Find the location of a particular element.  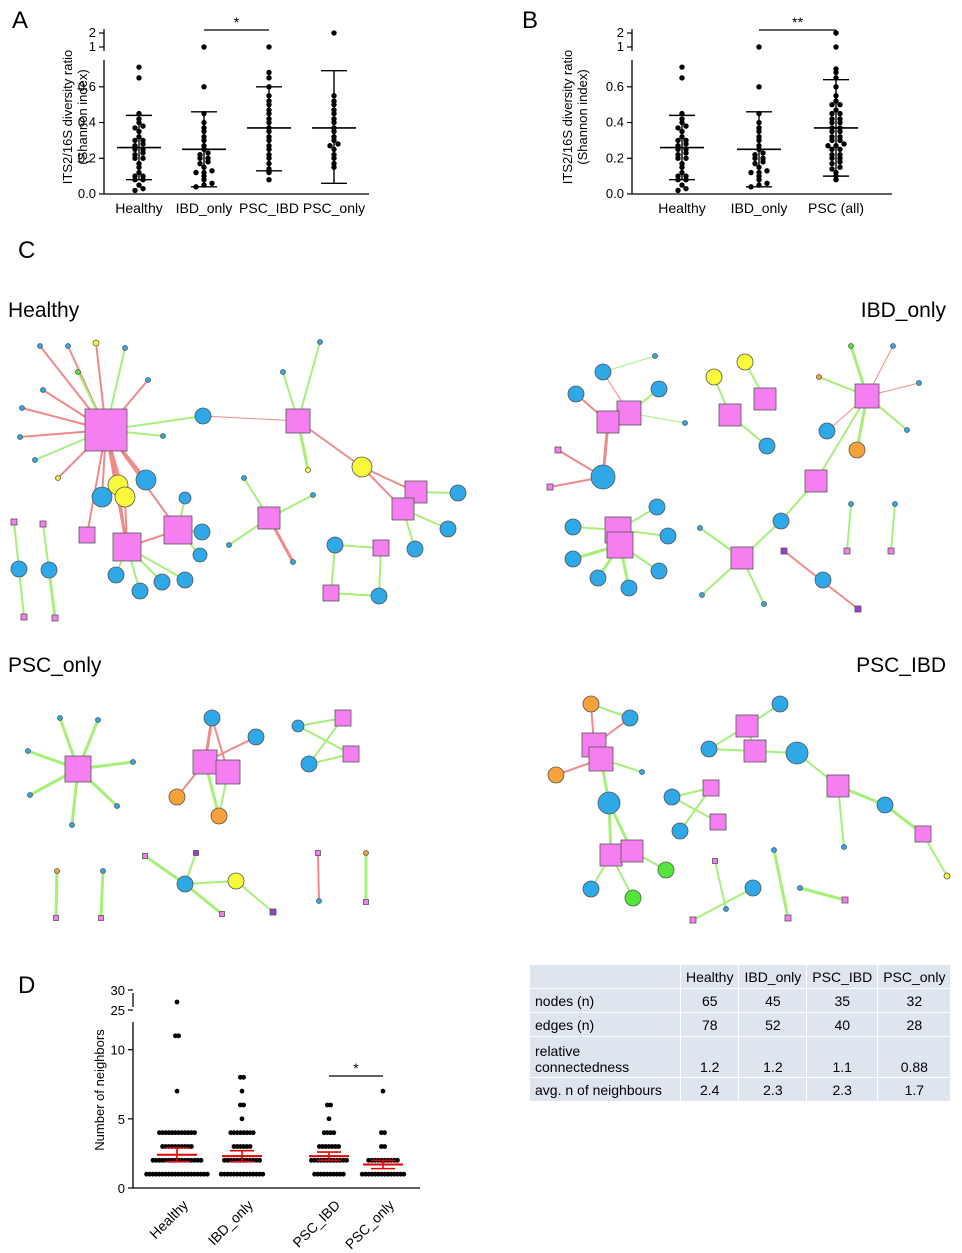

table-row-label: relative connectedness is located at coordinates (605, 1057).